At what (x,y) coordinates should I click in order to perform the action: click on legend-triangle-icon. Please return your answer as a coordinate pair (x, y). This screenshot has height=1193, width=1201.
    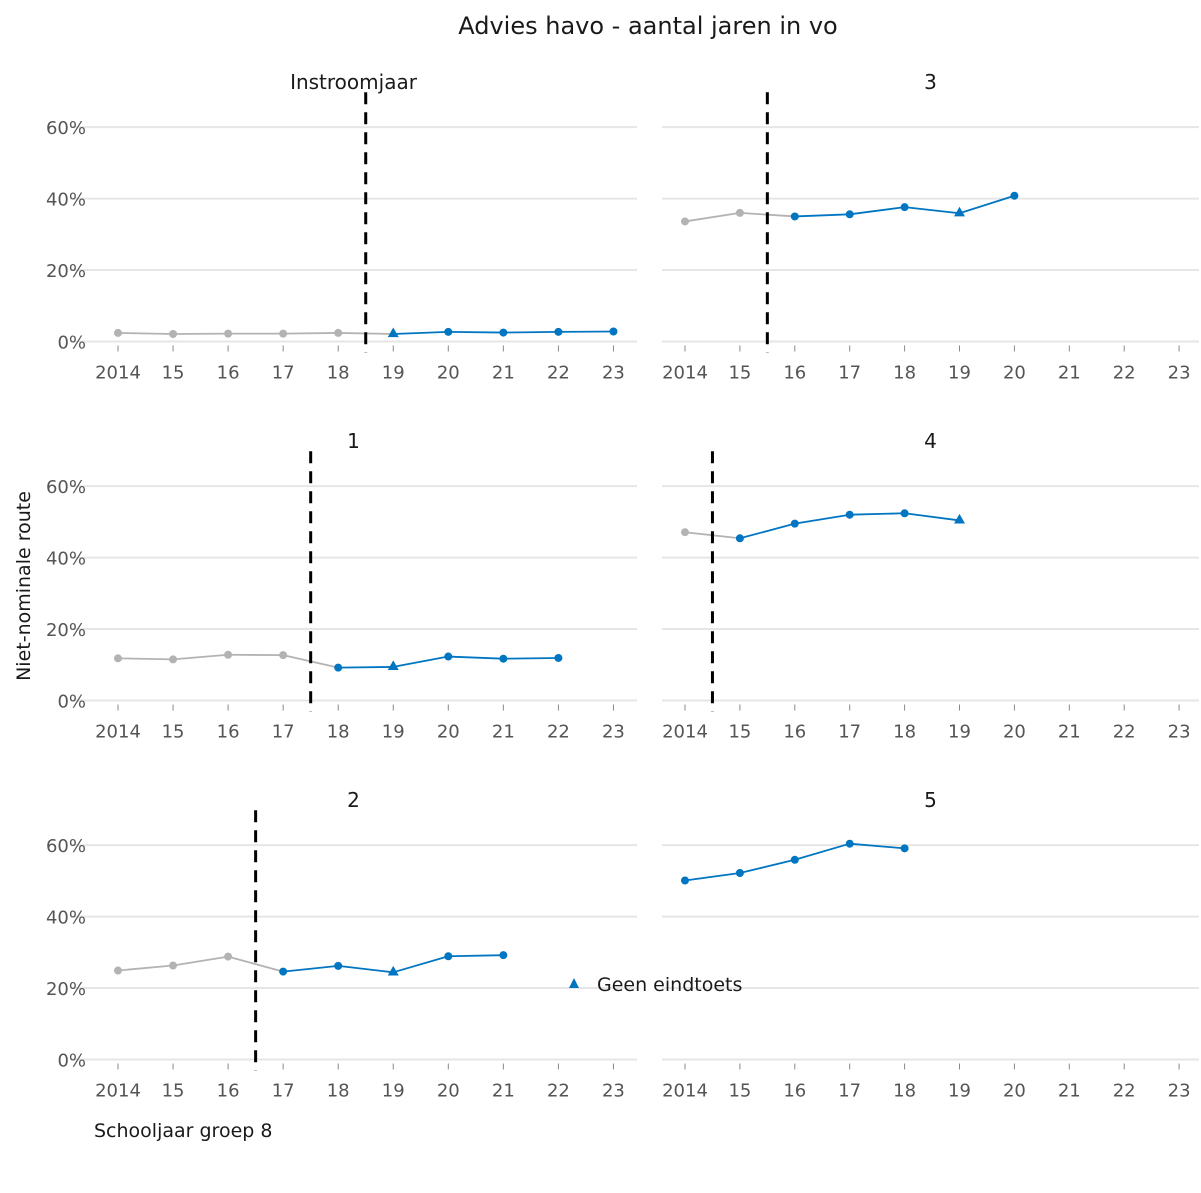
    Looking at the image, I should click on (574, 983).